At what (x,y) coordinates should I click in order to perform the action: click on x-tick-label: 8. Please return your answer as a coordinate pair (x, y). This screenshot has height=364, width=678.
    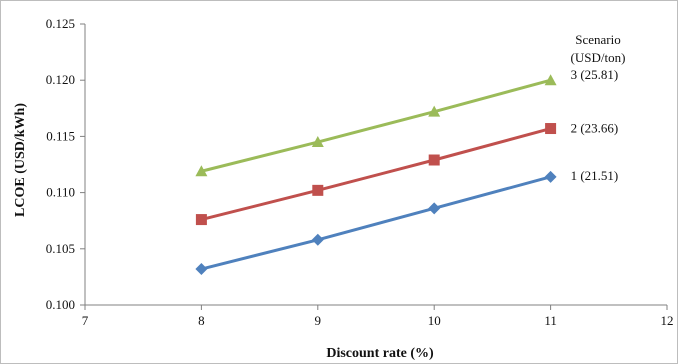
    Looking at the image, I should click on (201, 320).